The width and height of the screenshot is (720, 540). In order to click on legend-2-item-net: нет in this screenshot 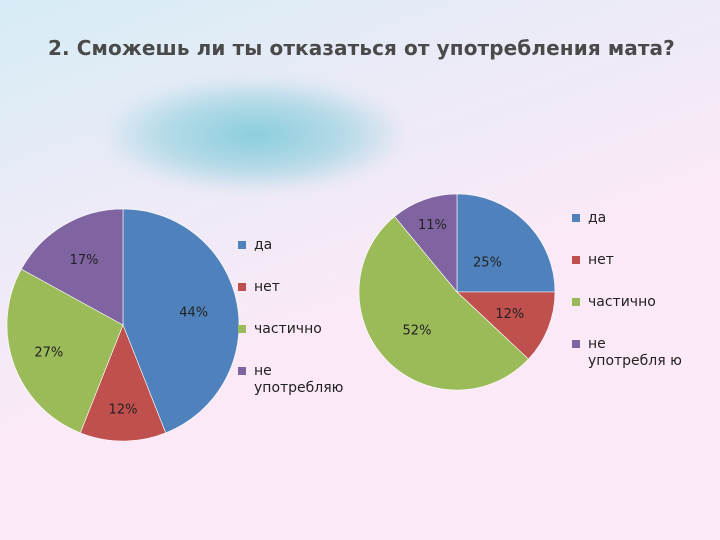, I will do `click(627, 260)`.